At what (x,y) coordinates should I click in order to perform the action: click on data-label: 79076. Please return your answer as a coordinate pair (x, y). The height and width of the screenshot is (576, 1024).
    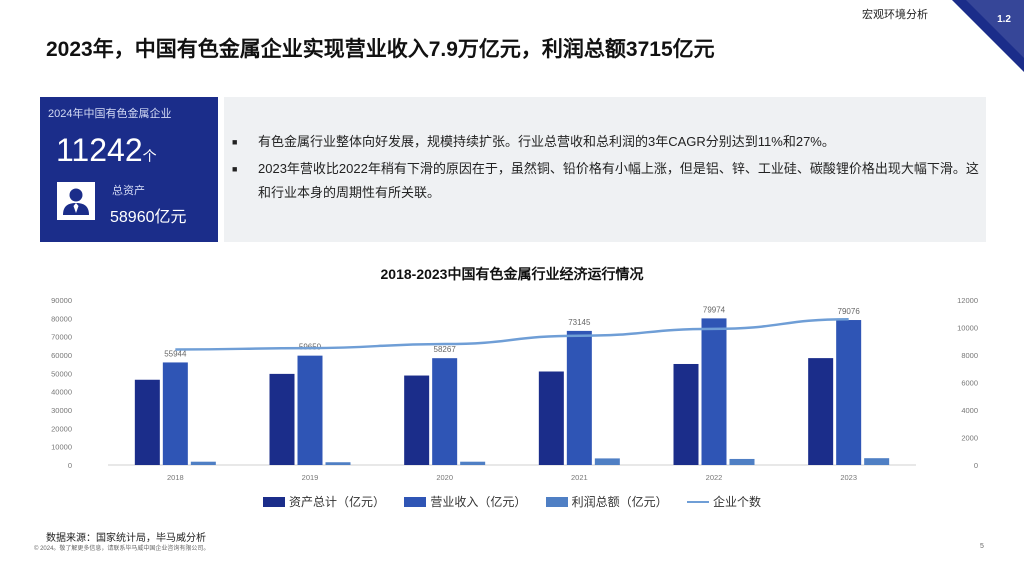
    Looking at the image, I should click on (849, 311).